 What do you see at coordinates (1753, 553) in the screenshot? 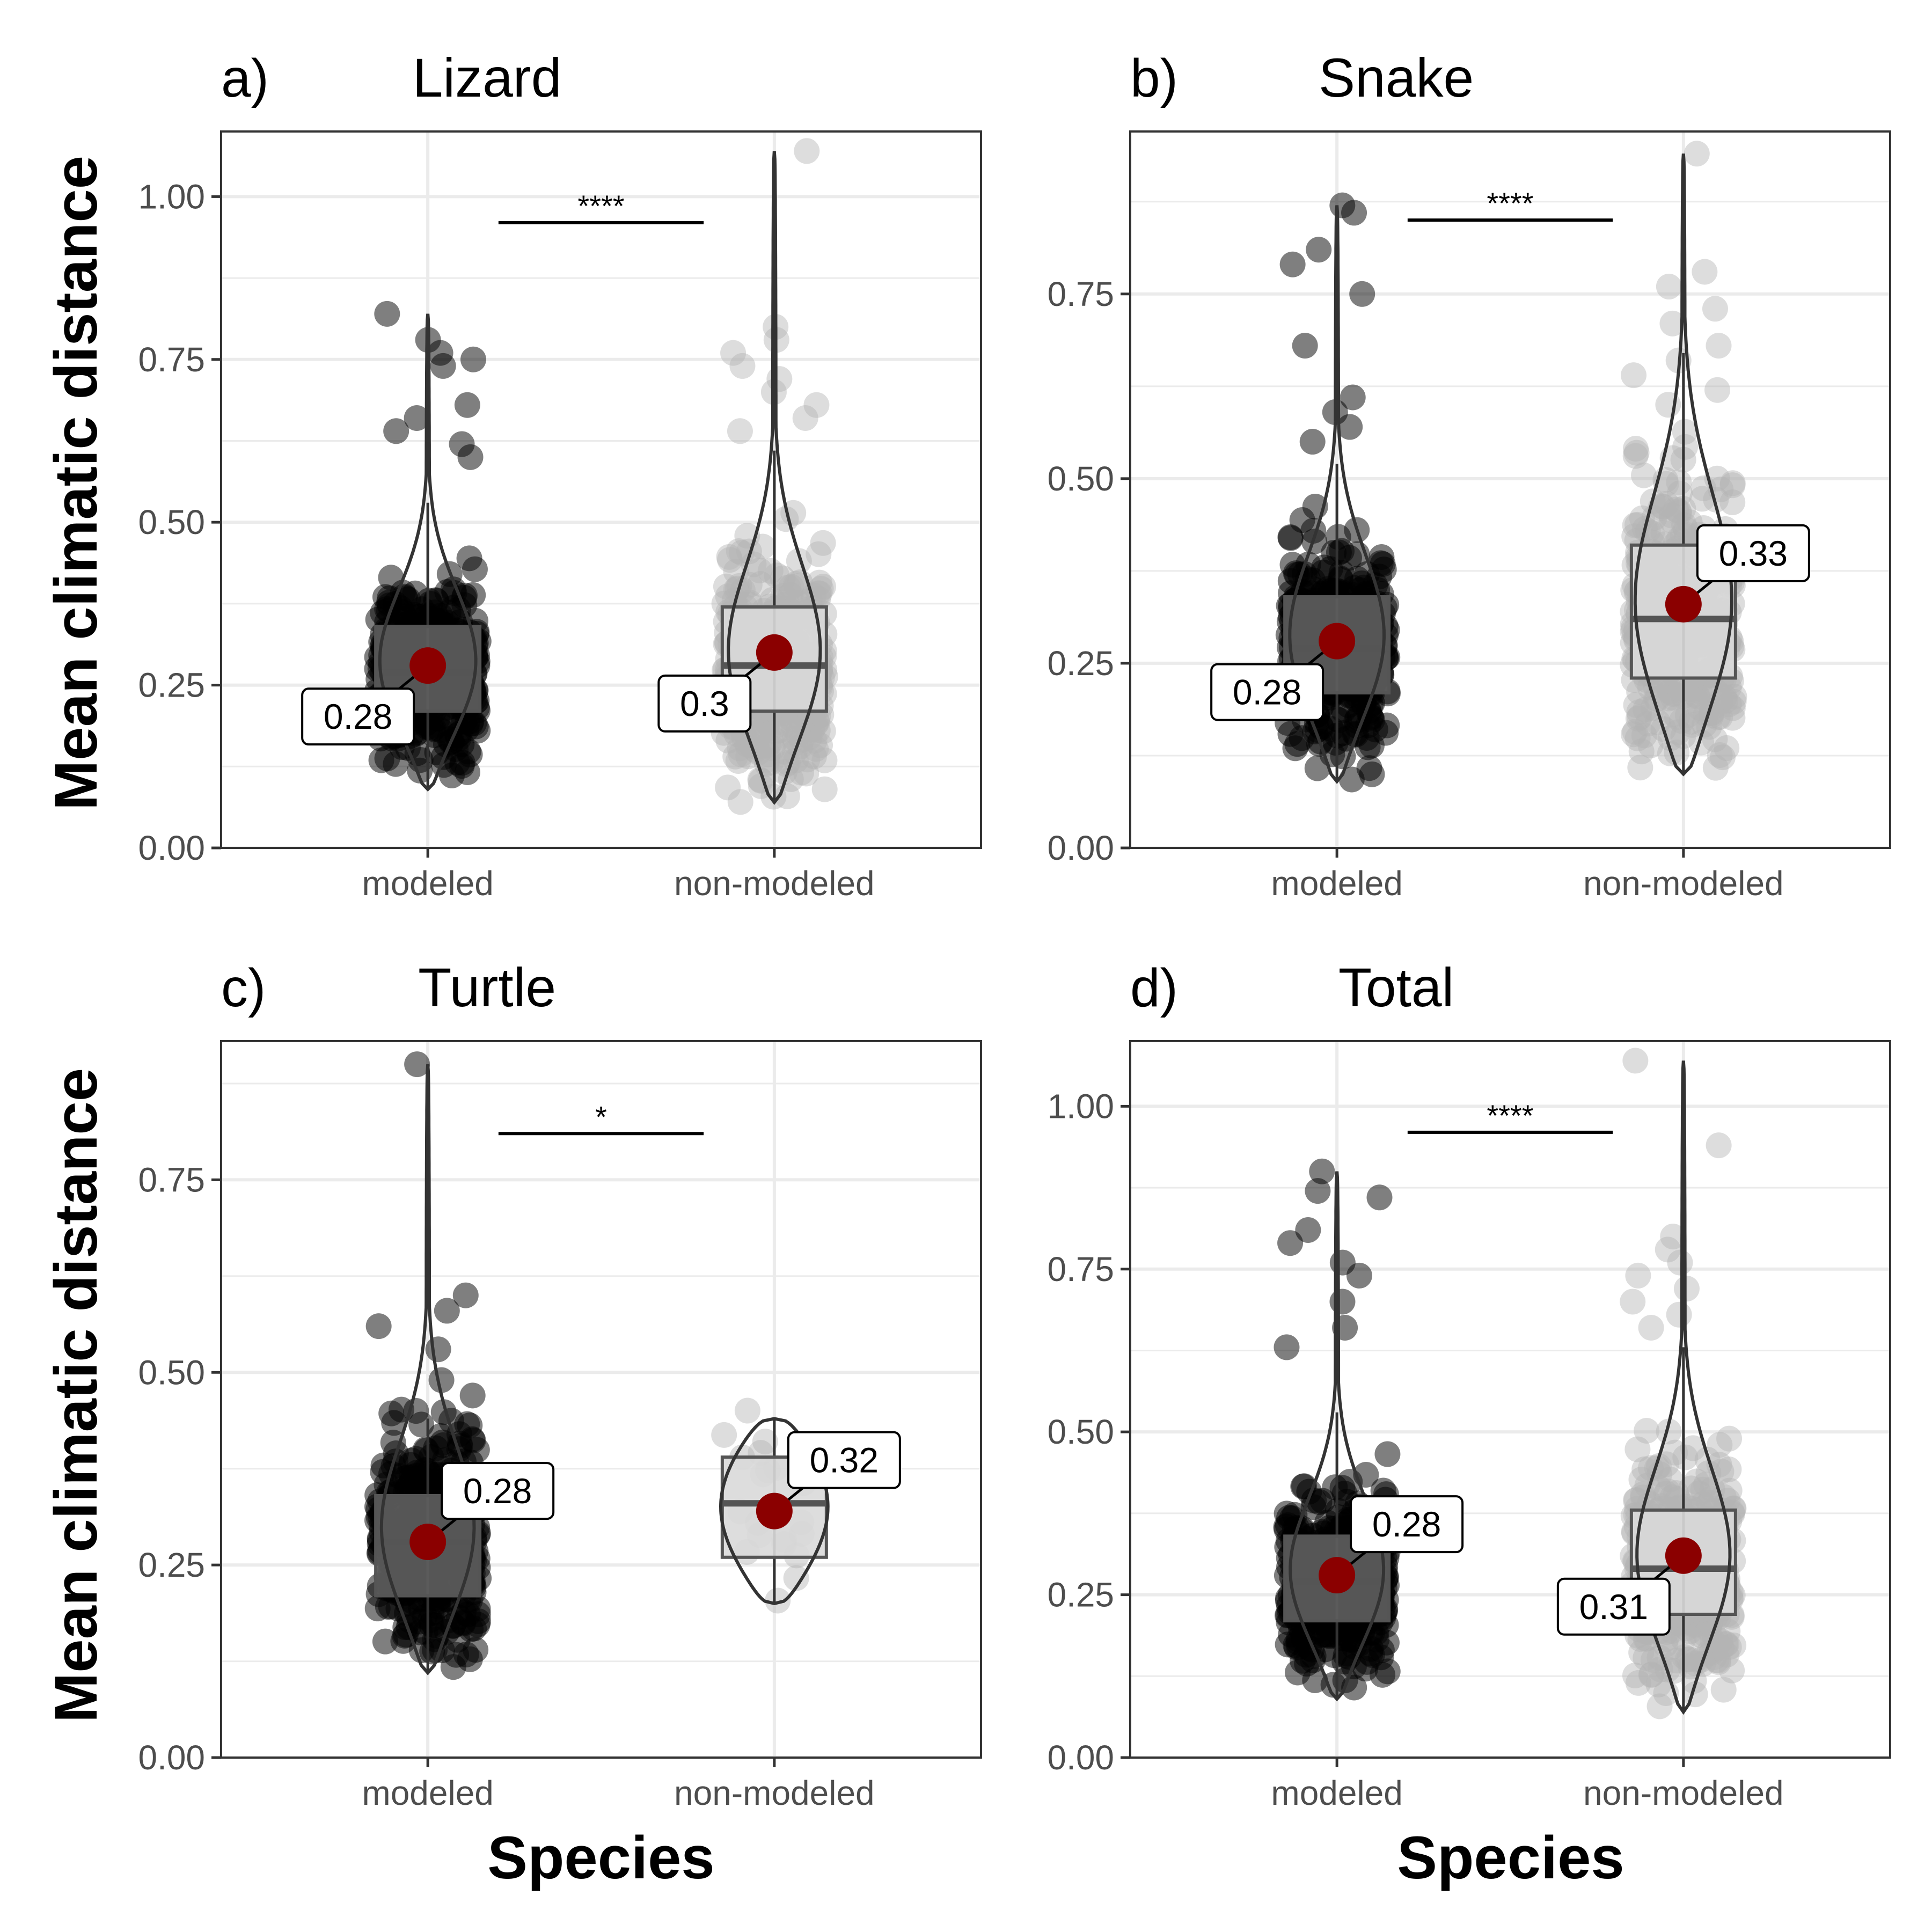
I see `mean-label: 0.33` at bounding box center [1753, 553].